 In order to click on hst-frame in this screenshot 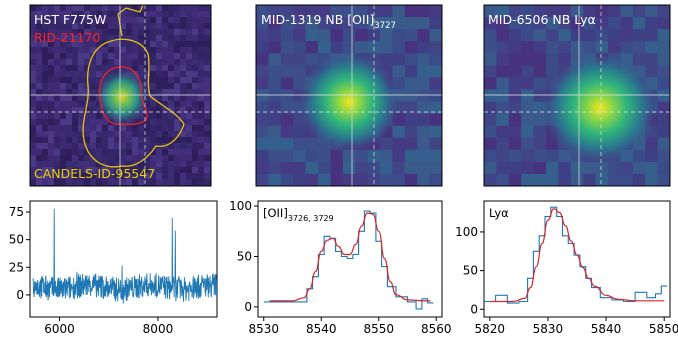, I will do `click(120, 95)`.